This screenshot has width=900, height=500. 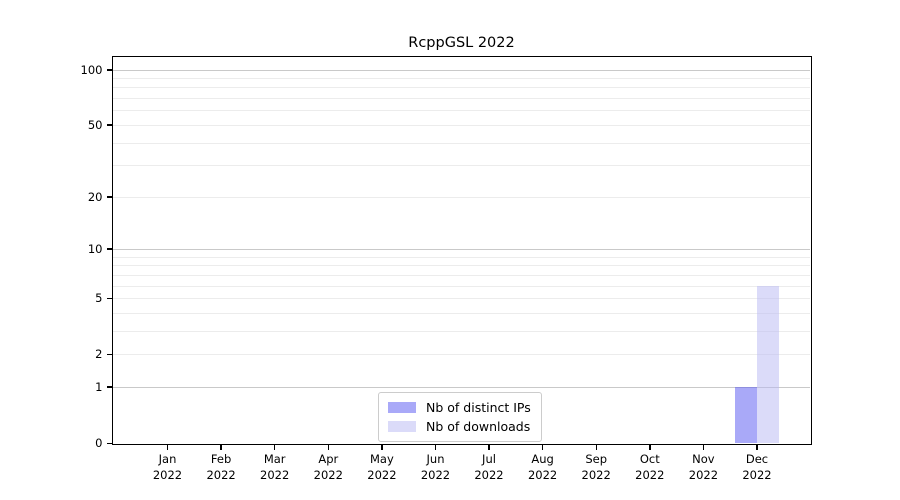 I want to click on legend: Nb of distinct IPs Nb of downloads, so click(x=460, y=417).